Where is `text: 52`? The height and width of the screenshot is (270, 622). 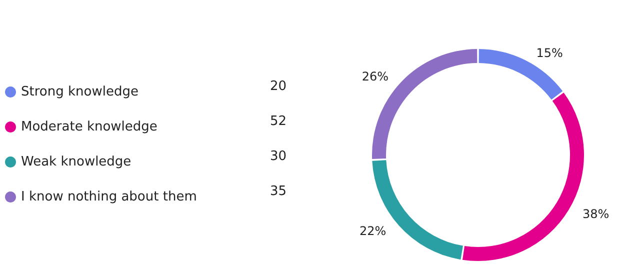
text: 52 is located at coordinates (278, 121).